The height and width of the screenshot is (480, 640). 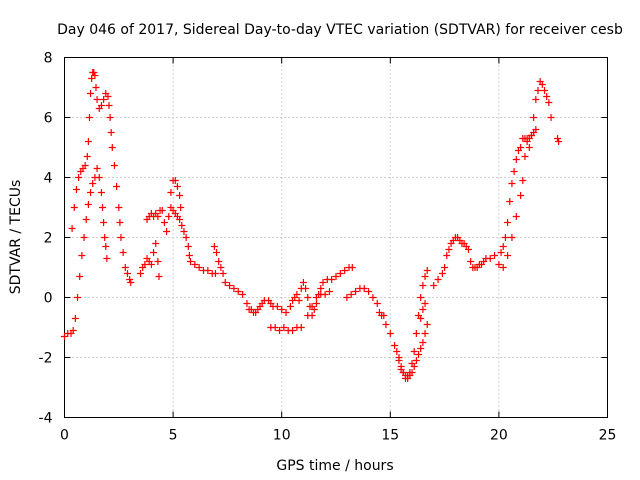 I want to click on y-tick-label: 2, so click(x=48, y=239).